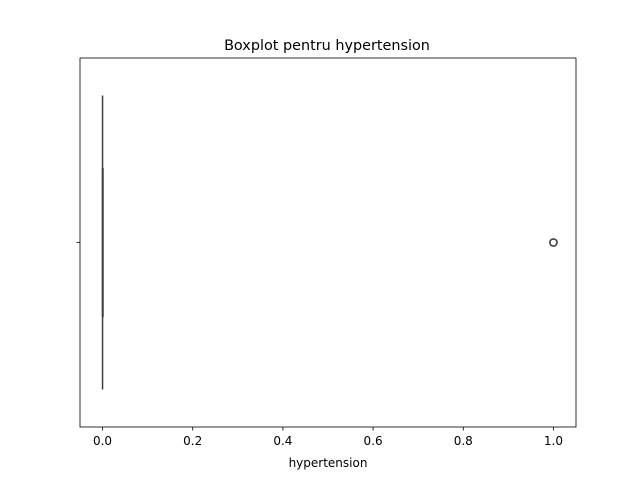 This screenshot has width=640, height=484. I want to click on x-tick-label: 0.0, so click(102, 441).